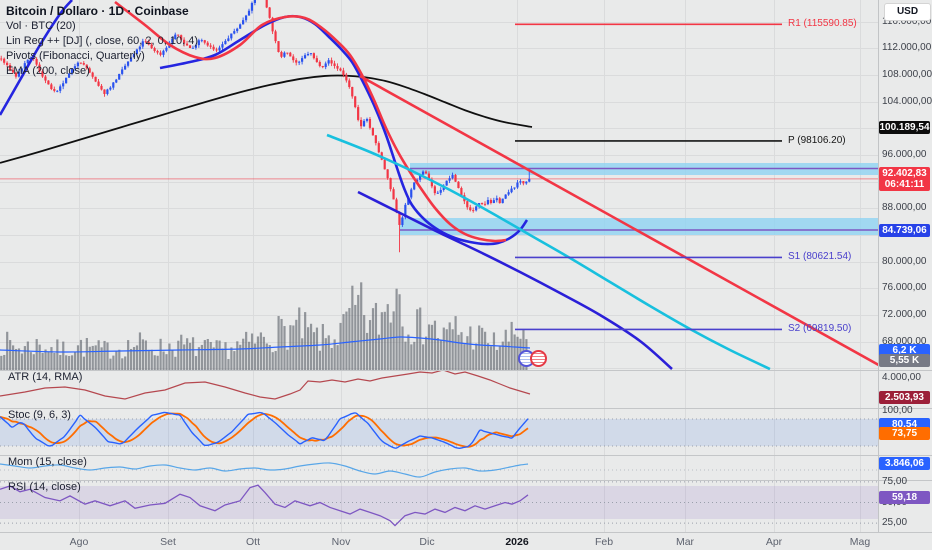  I want to click on axis-badge-stoch-d-value: 73,75, so click(904, 433).